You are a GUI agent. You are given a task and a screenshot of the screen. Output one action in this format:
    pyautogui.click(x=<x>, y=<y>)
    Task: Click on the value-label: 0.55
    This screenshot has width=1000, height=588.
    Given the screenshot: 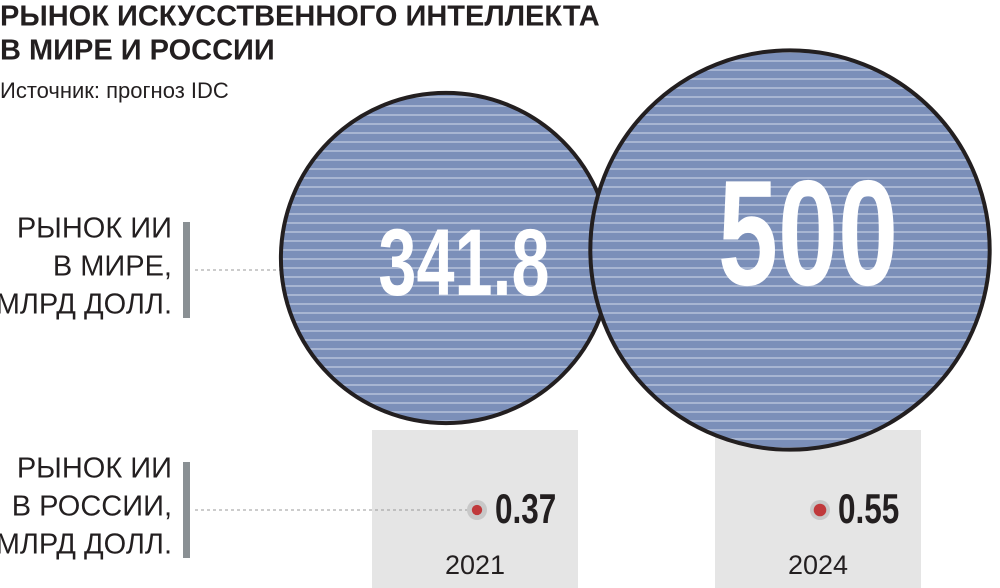 What is the action you would take?
    pyautogui.click(x=868, y=509)
    